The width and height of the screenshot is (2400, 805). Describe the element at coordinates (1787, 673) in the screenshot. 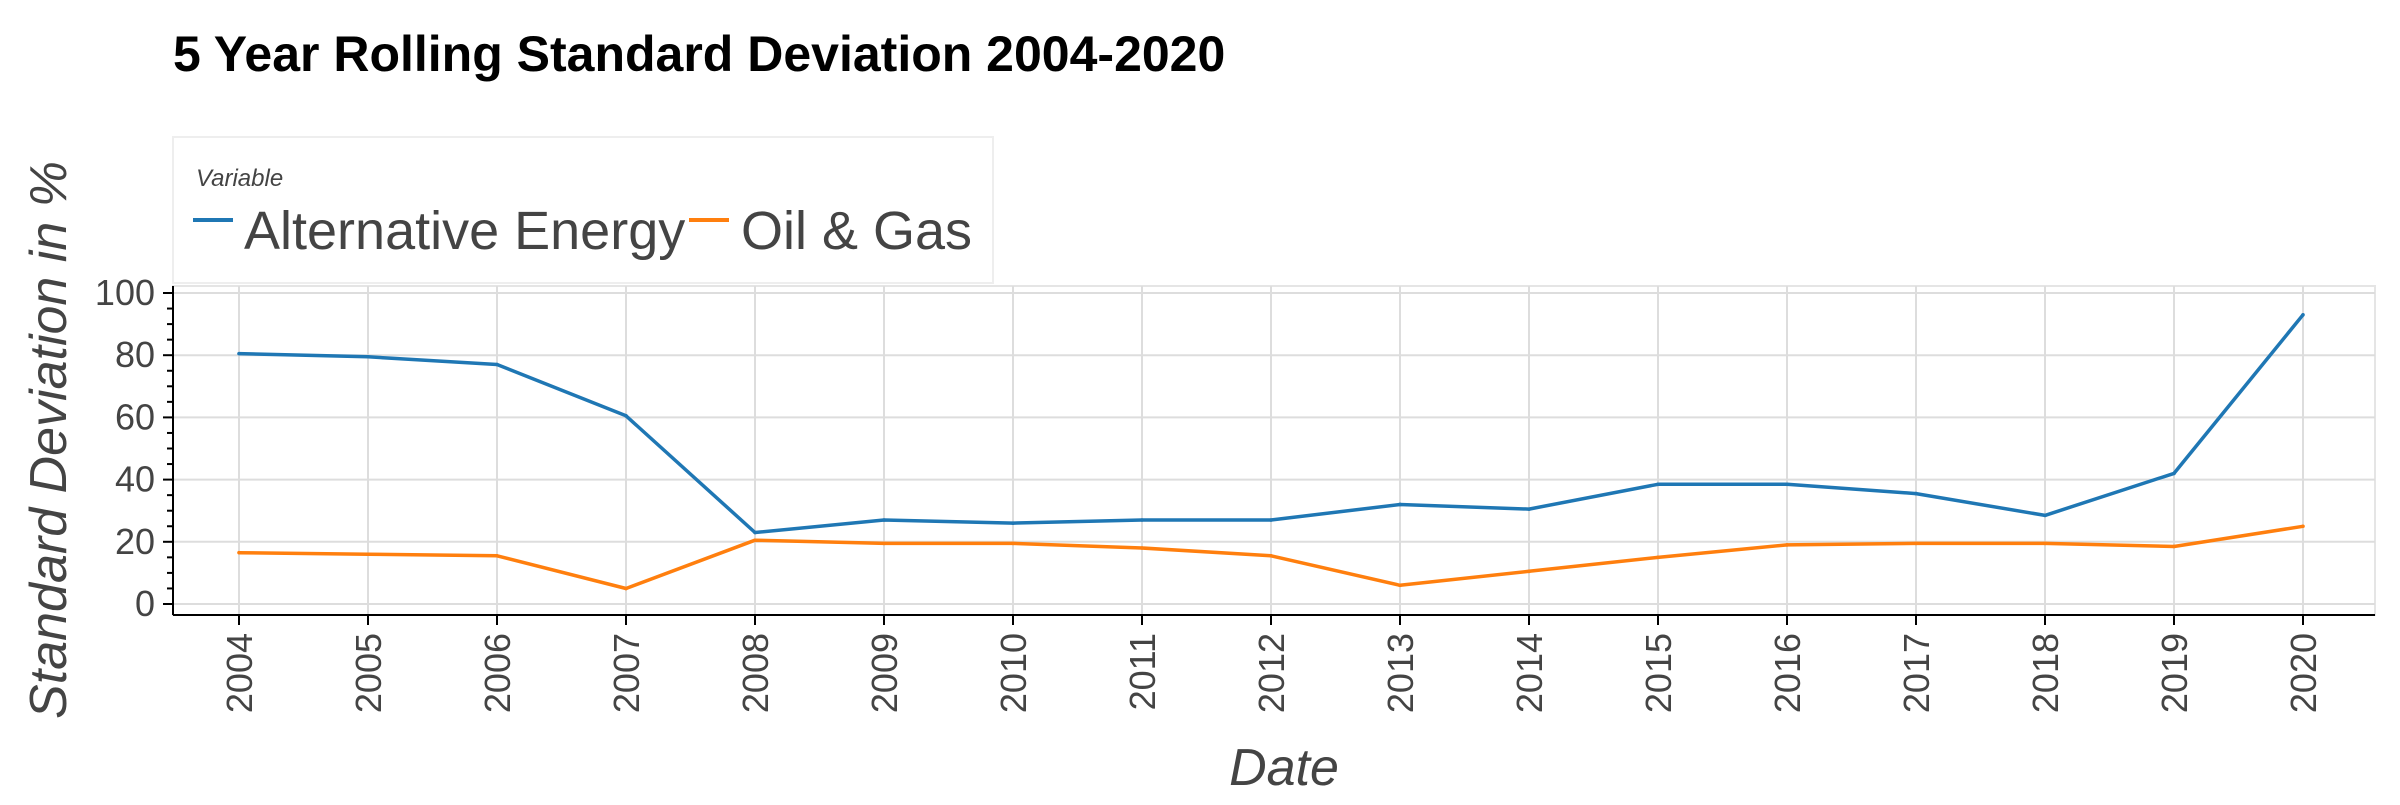

I see `x-tick-label: 2016` at that location.